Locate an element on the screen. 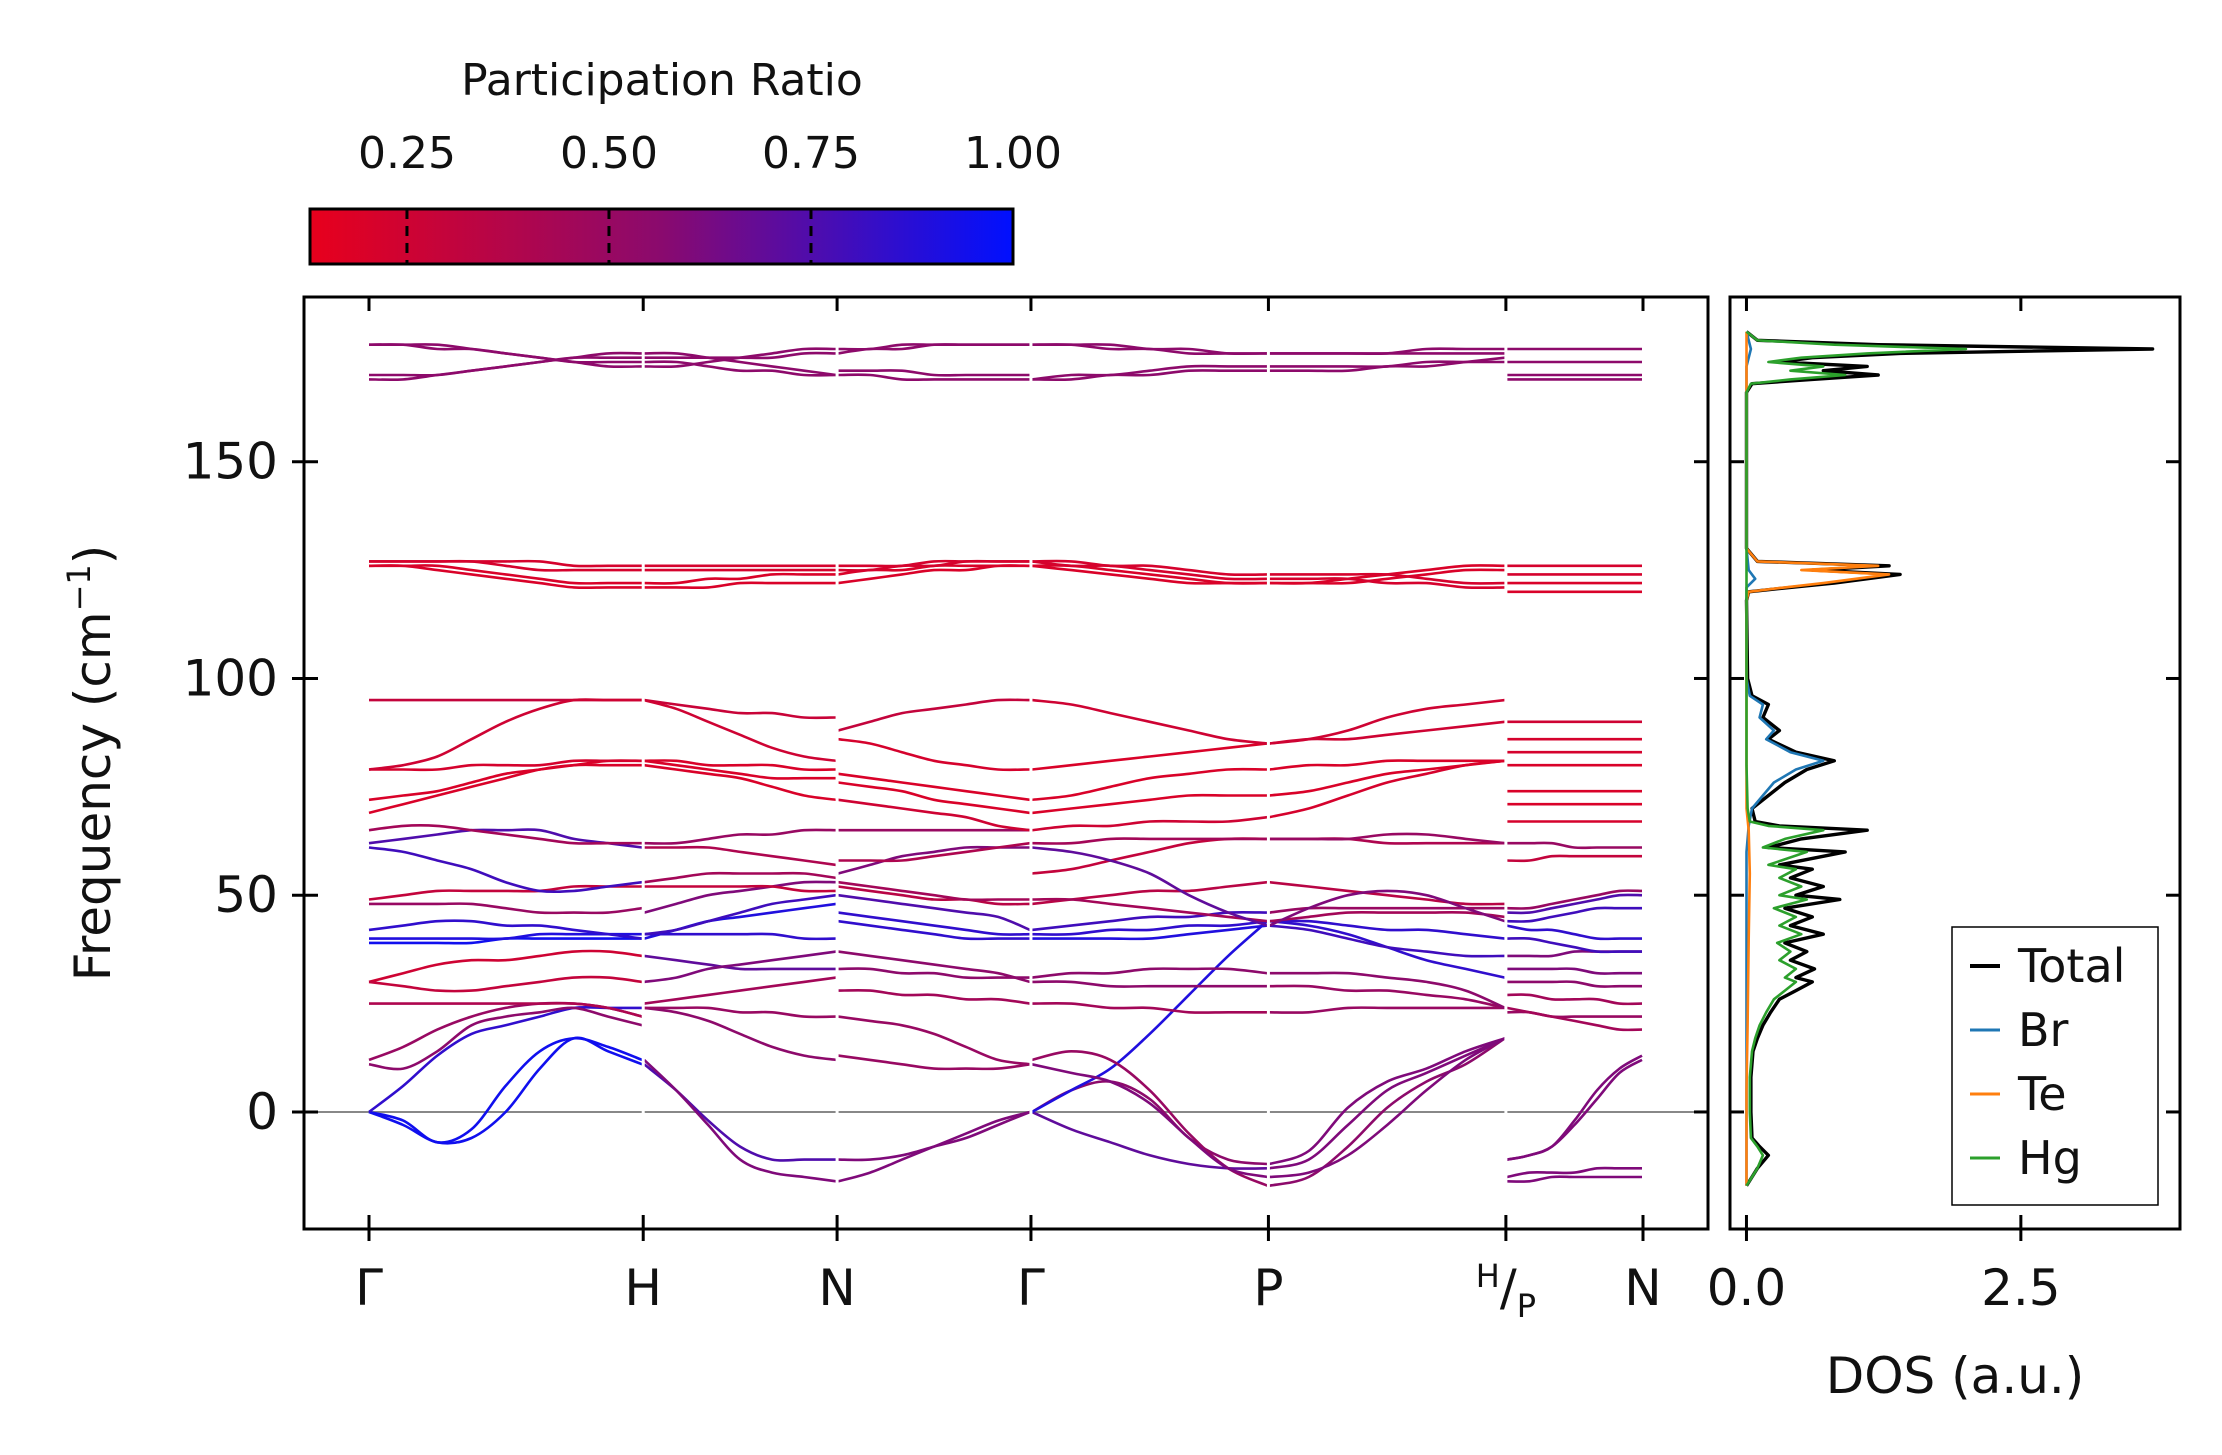  k-point-label: P is located at coordinates (1268, 1288).